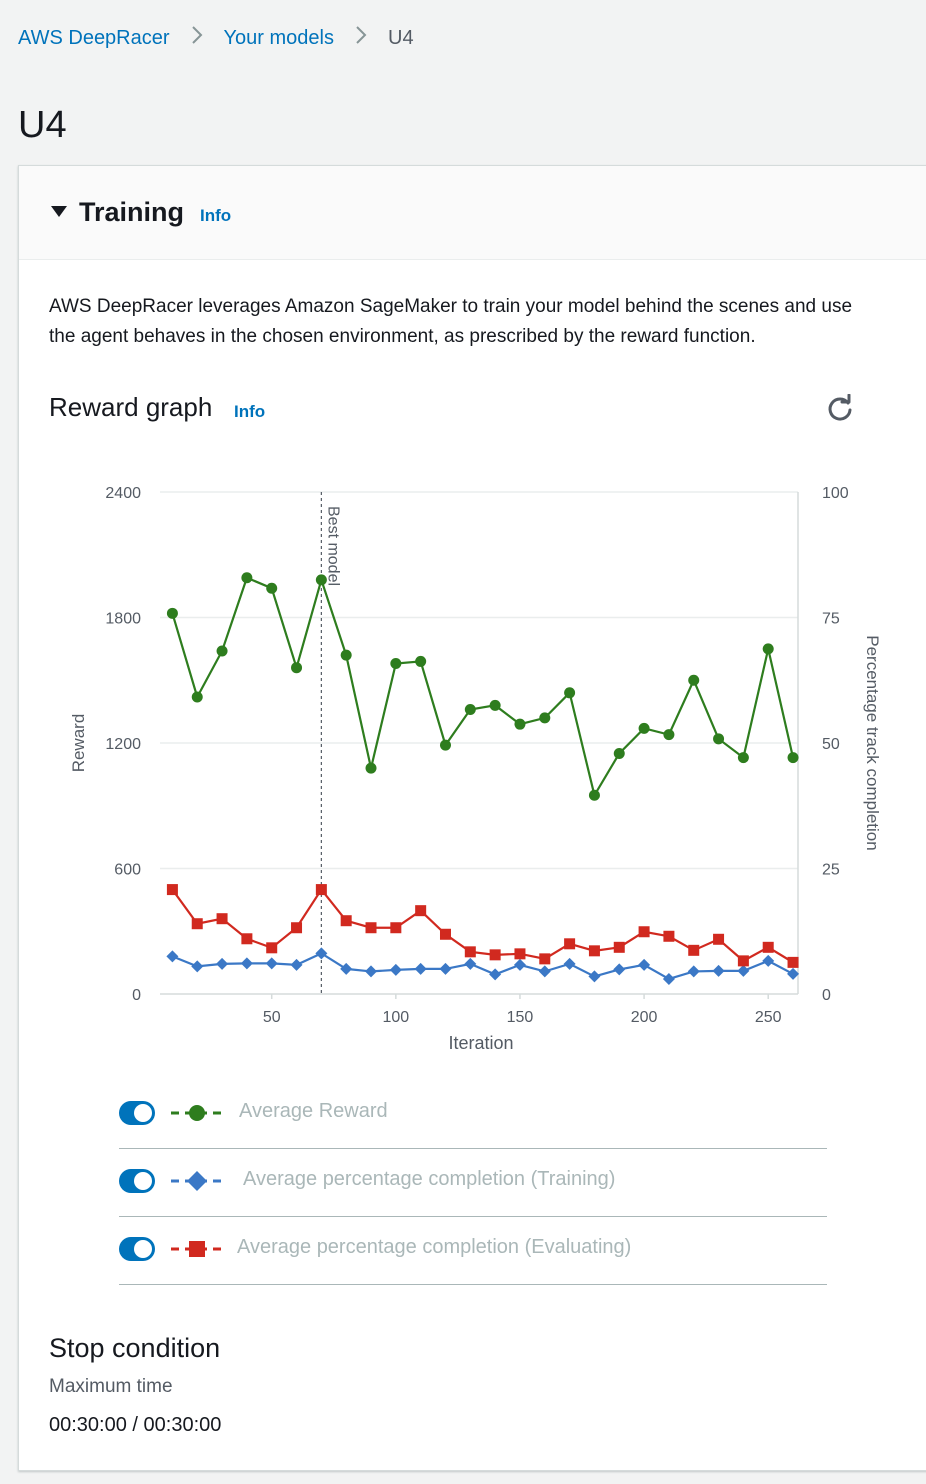  Describe the element at coordinates (123, 619) in the screenshot. I see `y-tick-label: 1800` at that location.